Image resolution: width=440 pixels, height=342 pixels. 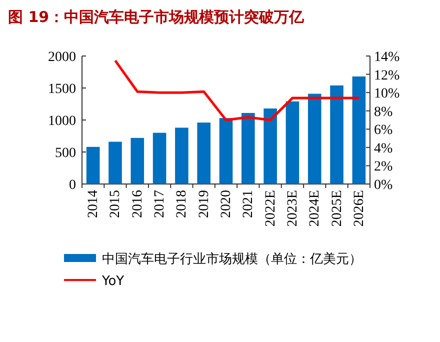 I want to click on x-tick-label: 2020, so click(x=226, y=204).